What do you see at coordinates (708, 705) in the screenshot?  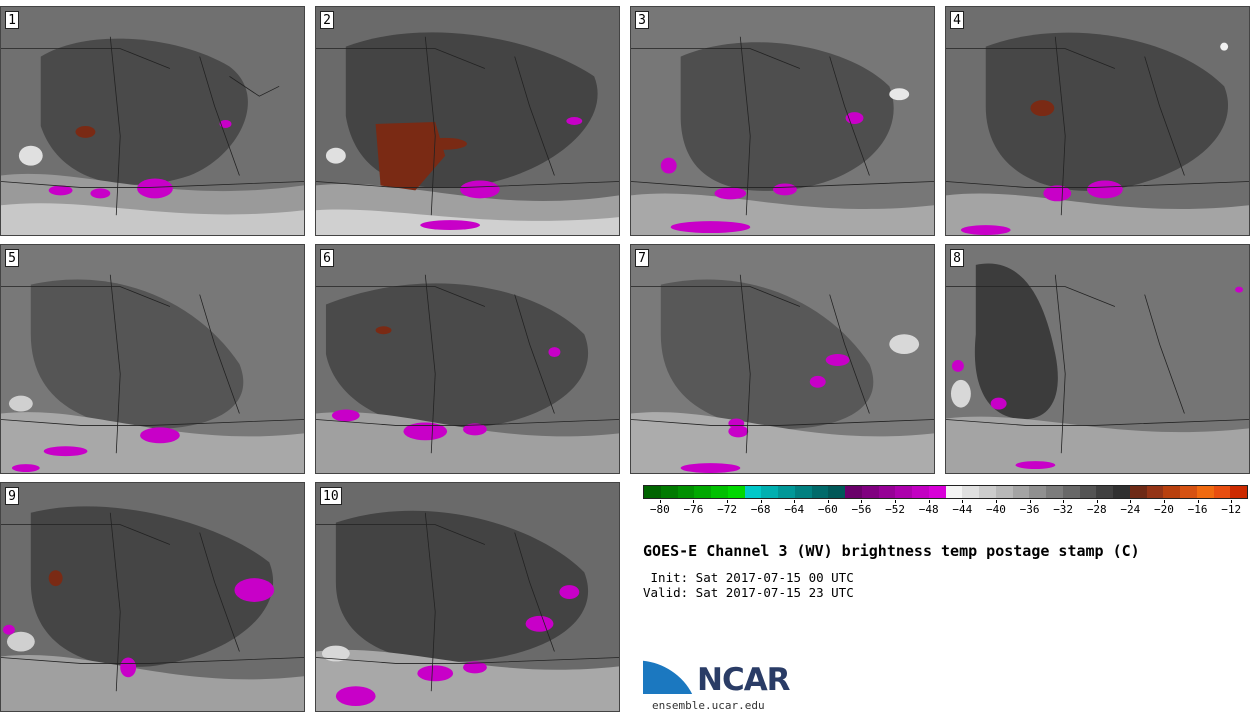 I see `site-url: ensemble.ucar.edu` at bounding box center [708, 705].